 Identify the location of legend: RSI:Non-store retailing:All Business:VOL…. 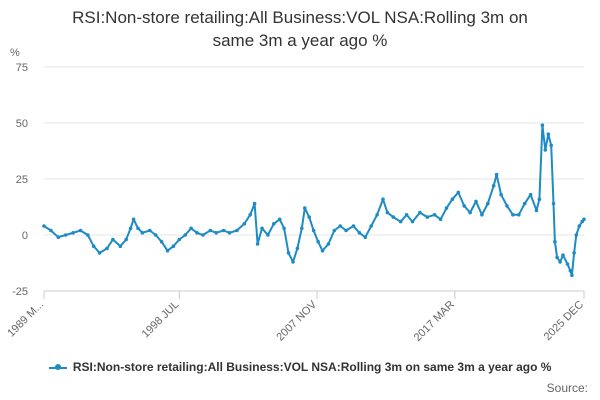
(300, 367).